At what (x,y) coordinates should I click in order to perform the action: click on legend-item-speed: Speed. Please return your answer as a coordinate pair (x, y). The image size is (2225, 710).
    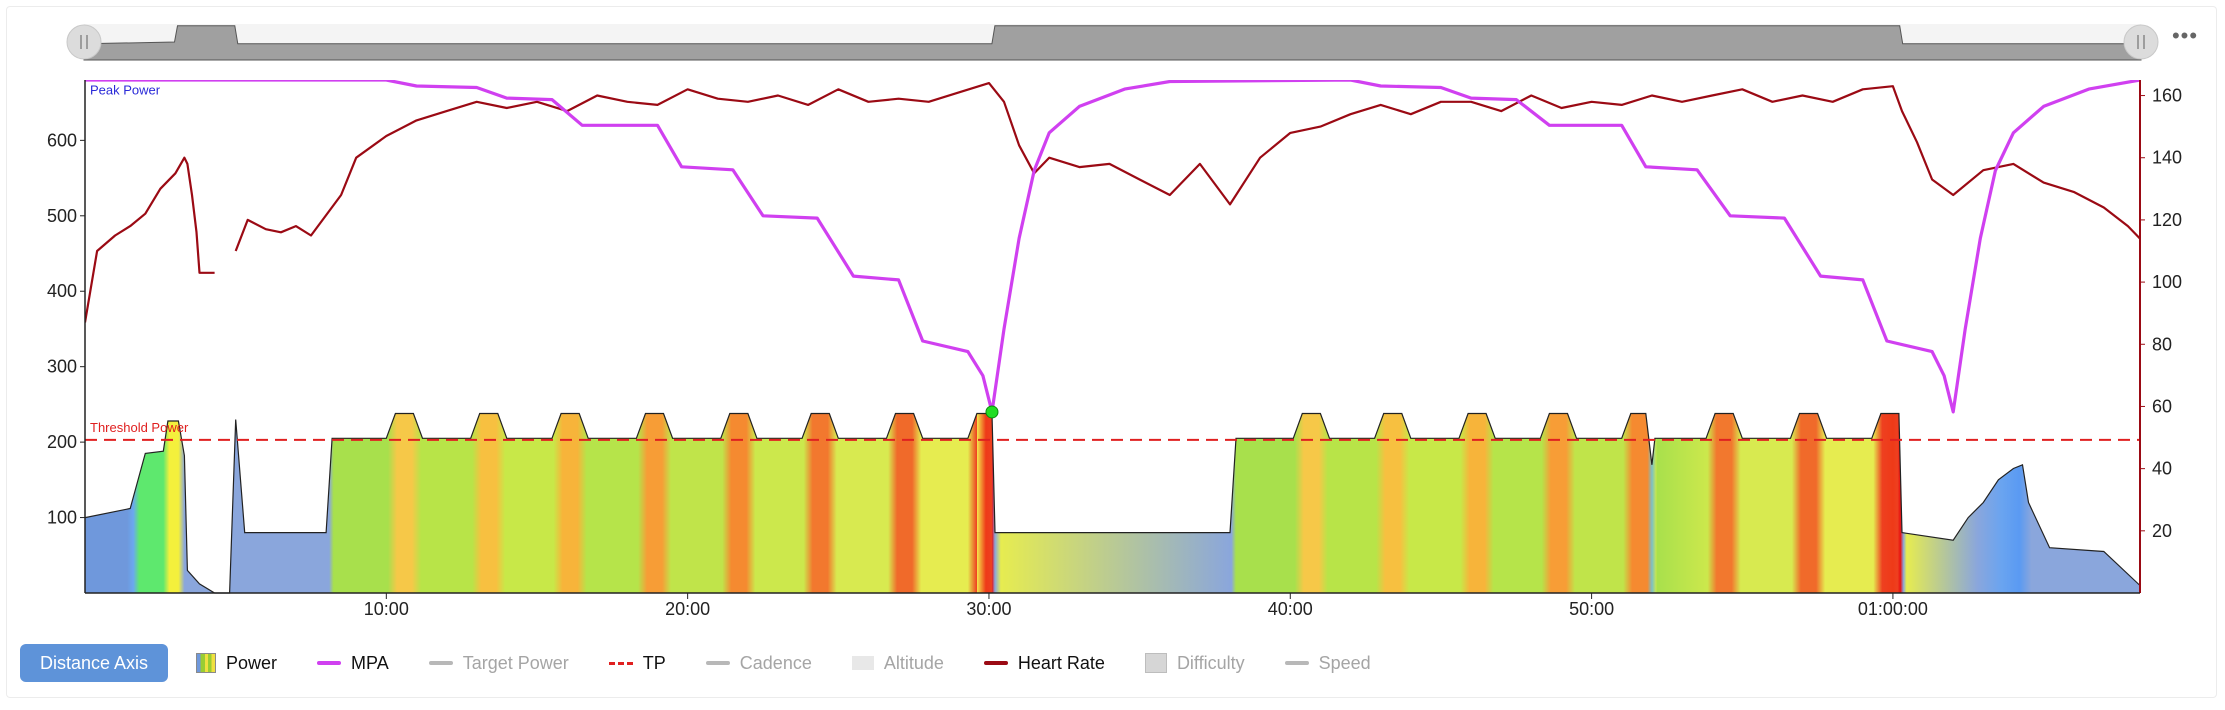
    Looking at the image, I should click on (1327, 663).